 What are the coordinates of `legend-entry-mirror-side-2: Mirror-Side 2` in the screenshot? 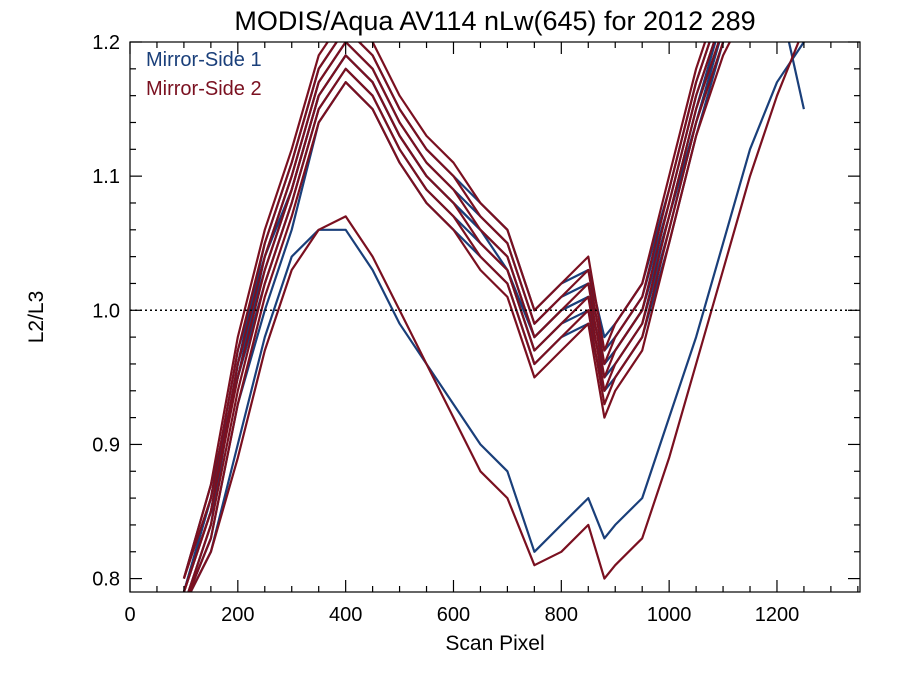 It's located at (204, 89).